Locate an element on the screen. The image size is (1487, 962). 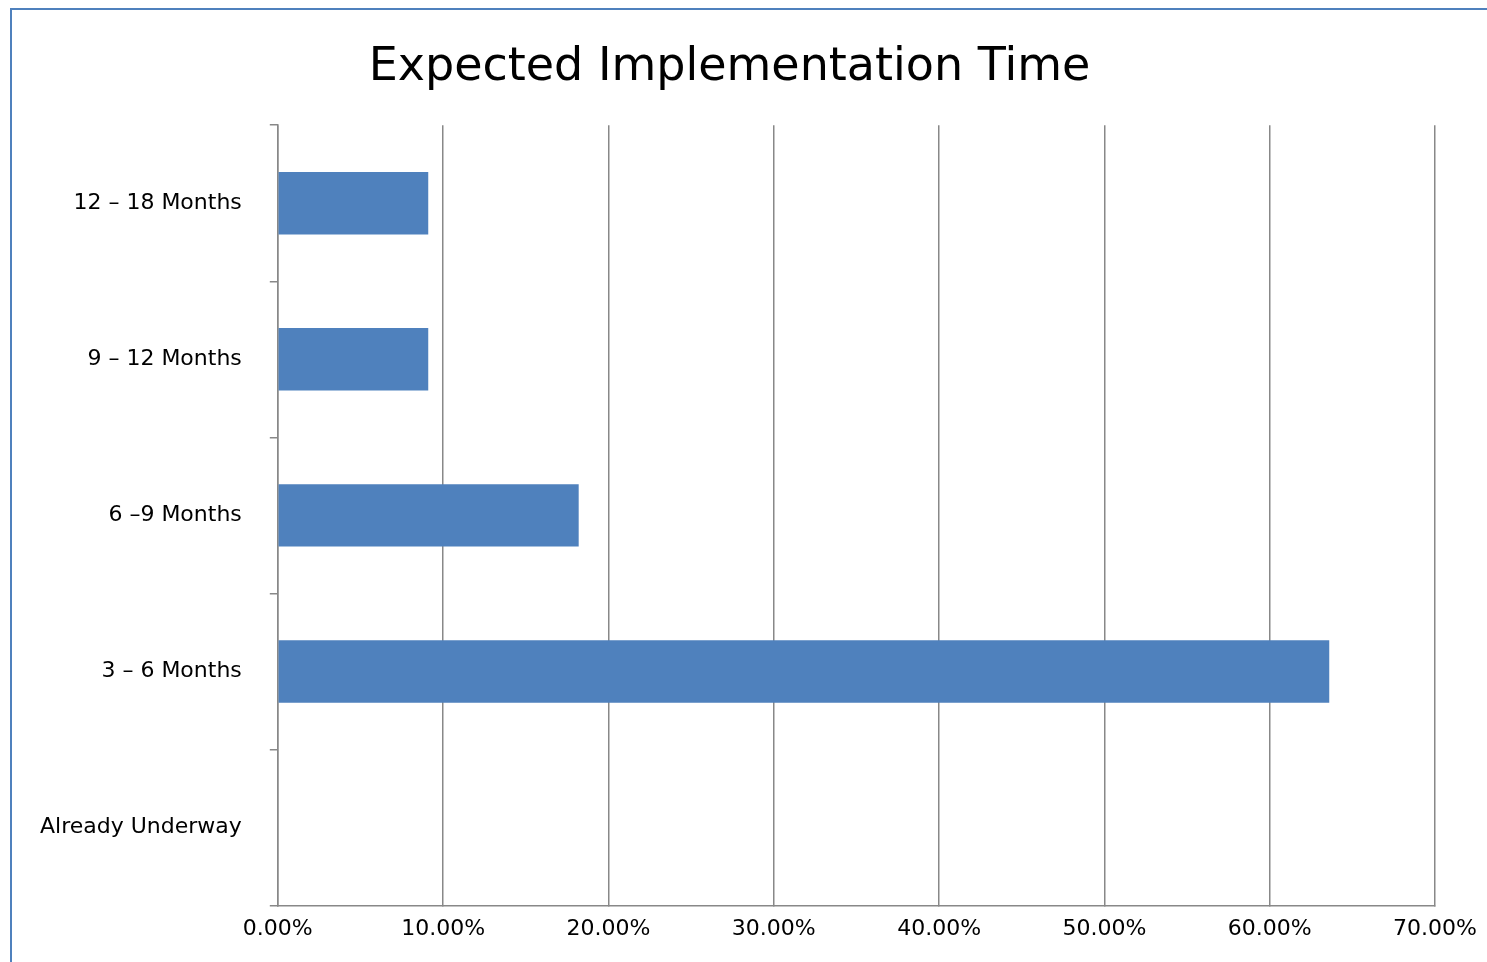
y-tick-label: 12 – 18 Months is located at coordinates (157, 201).